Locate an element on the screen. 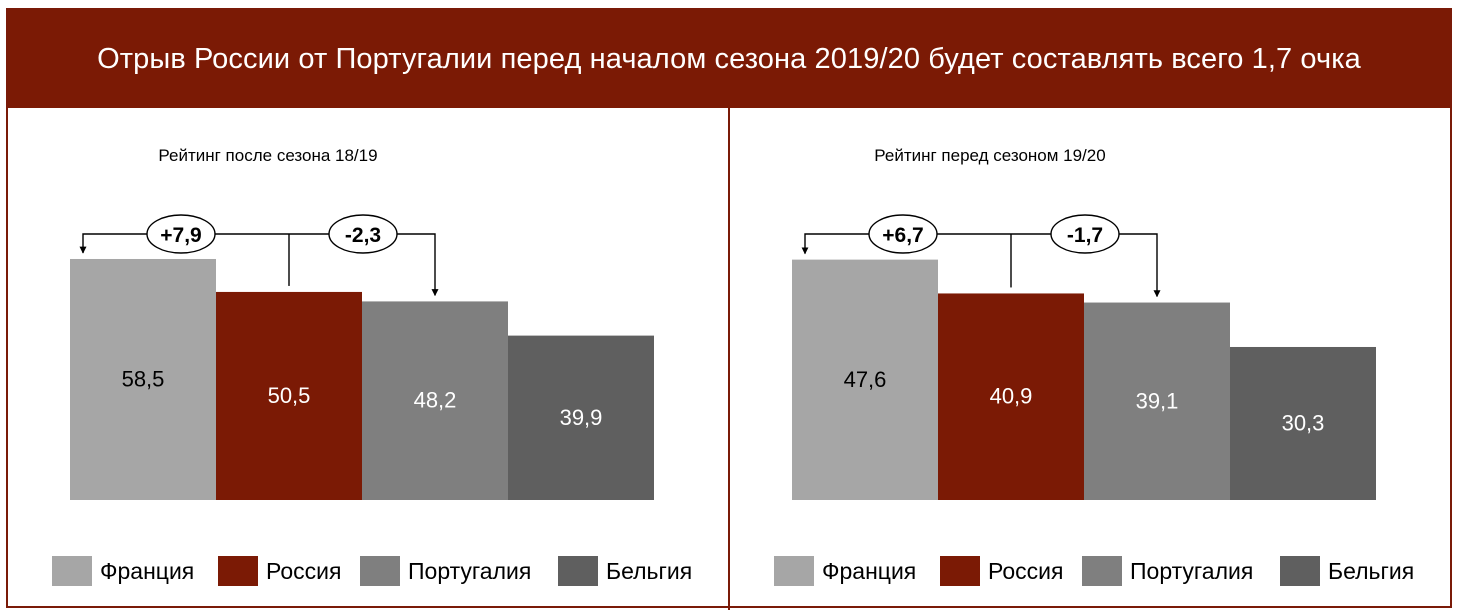 The image size is (1460, 614). chart-2-bar-portugal is located at coordinates (1157, 401).